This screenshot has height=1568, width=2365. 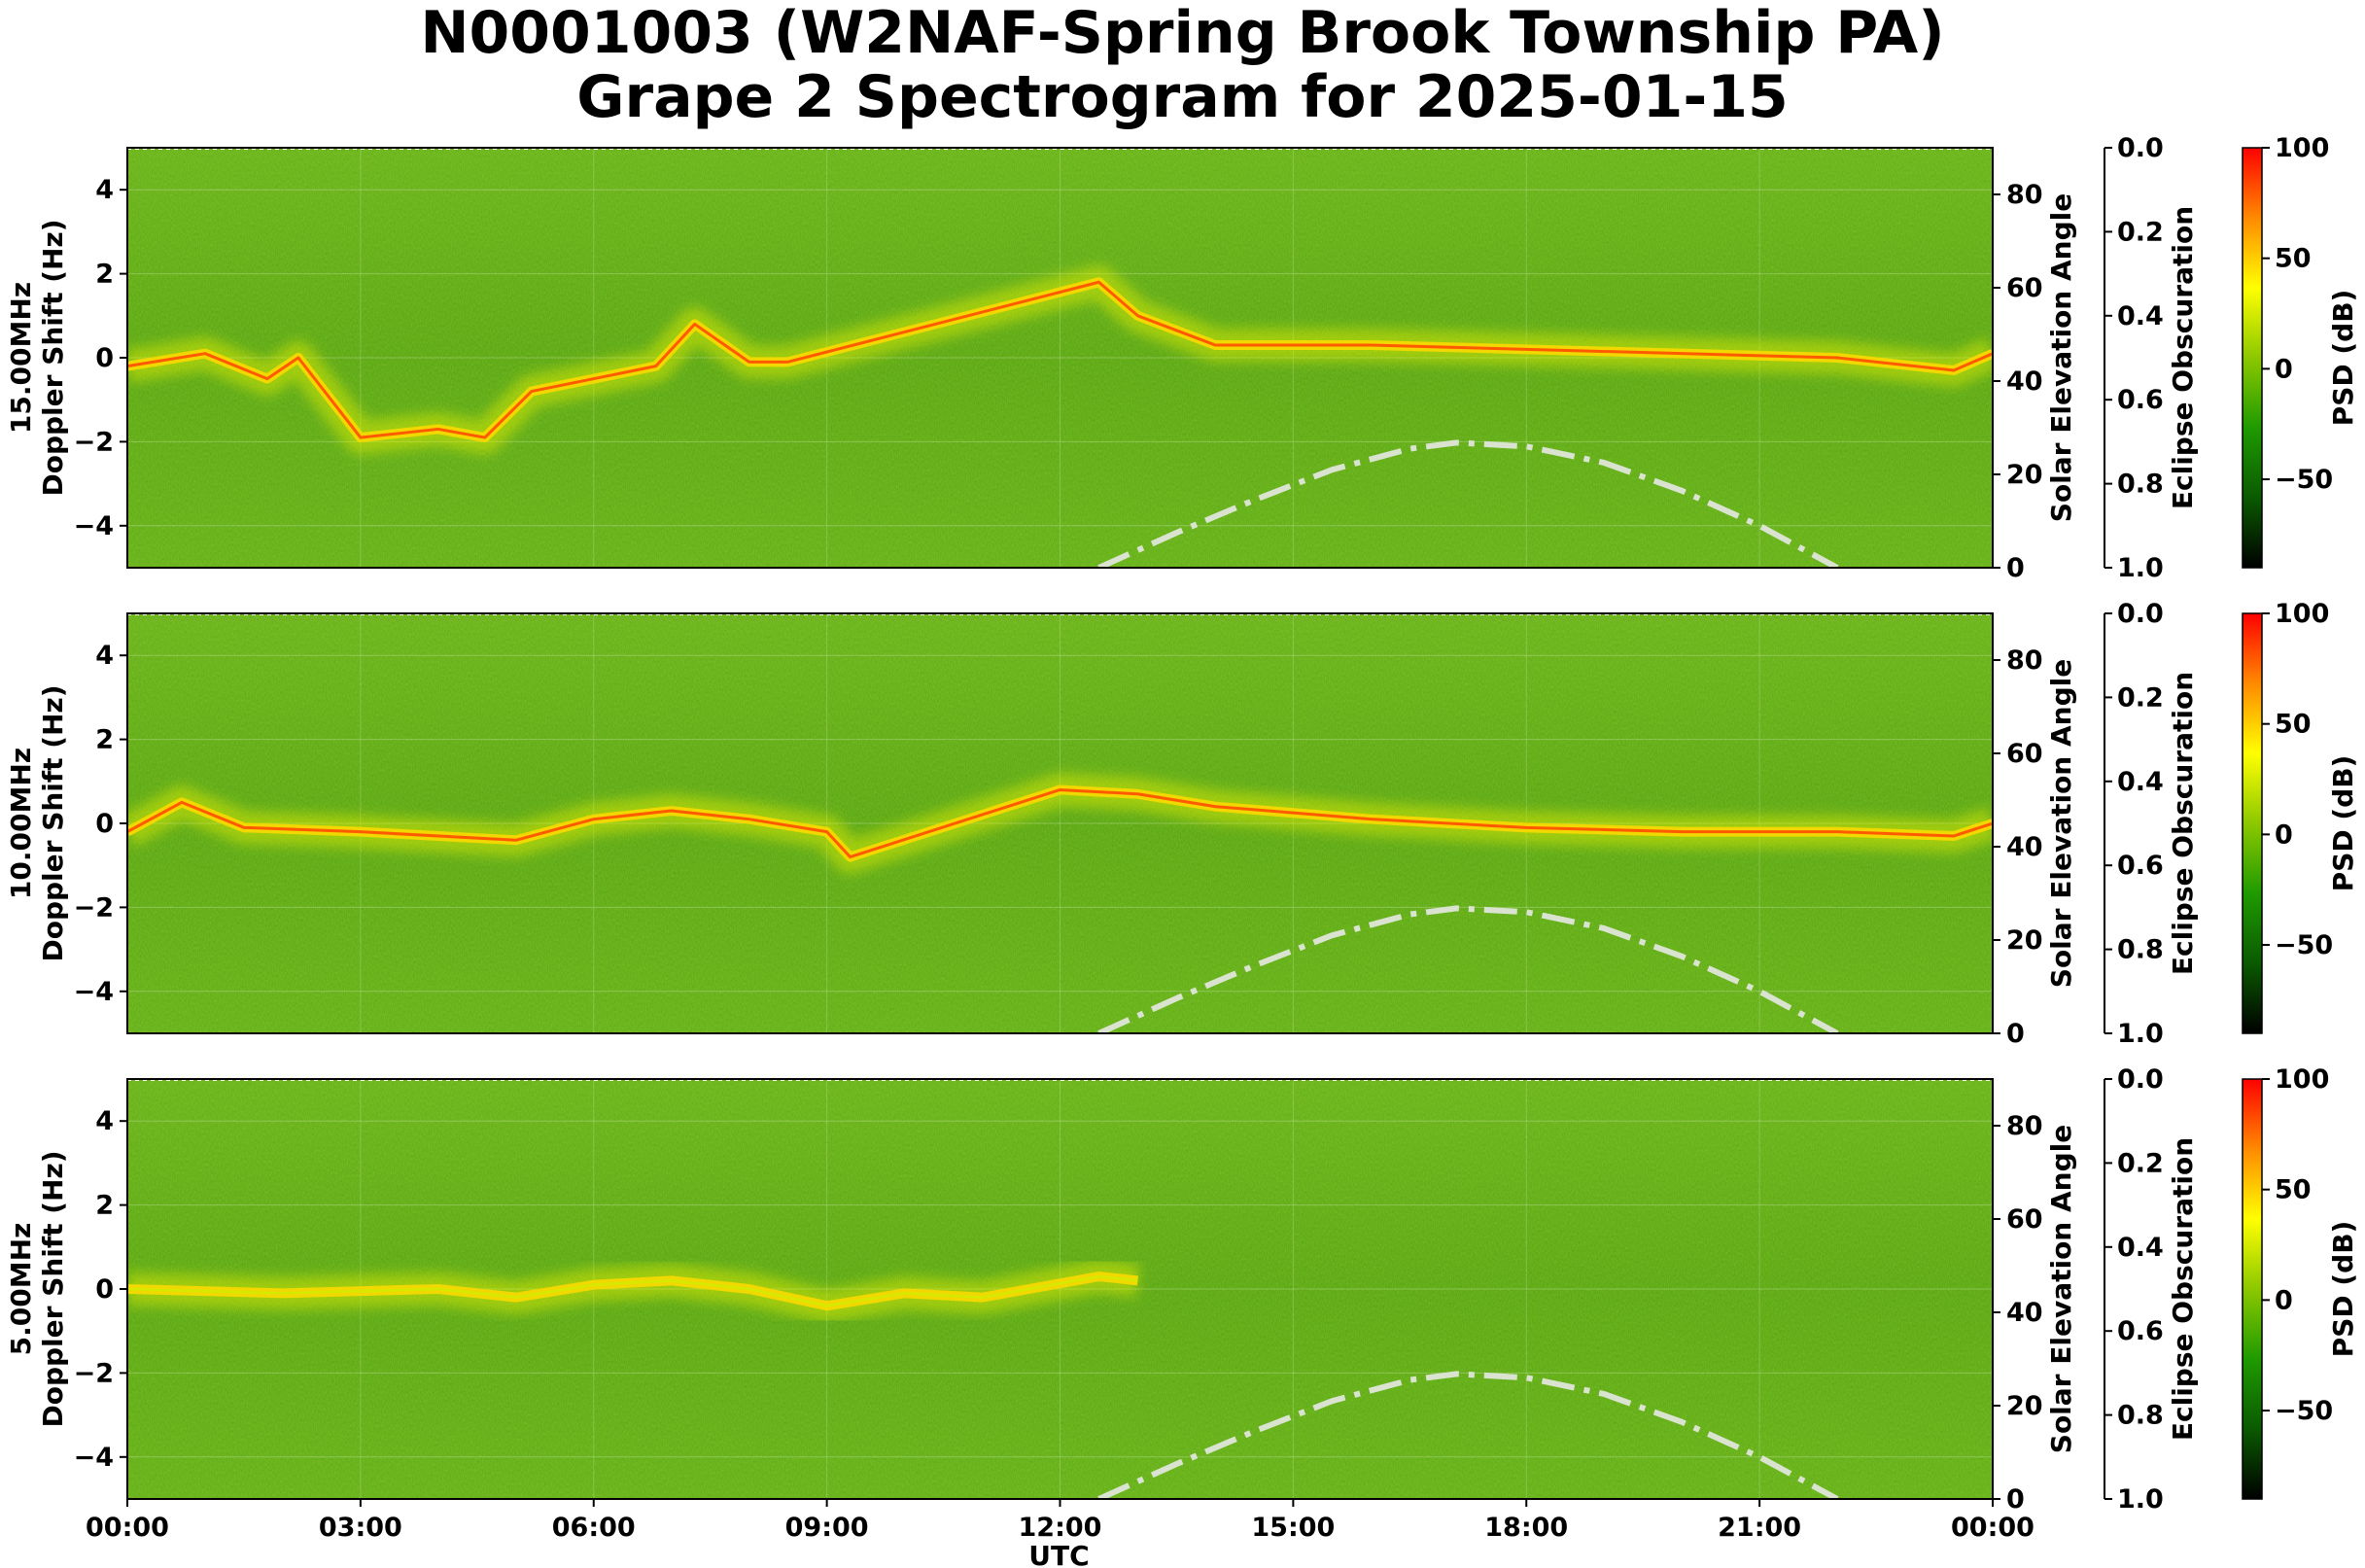 I want to click on frequency-label: 5.00MHz, so click(x=21, y=1289).